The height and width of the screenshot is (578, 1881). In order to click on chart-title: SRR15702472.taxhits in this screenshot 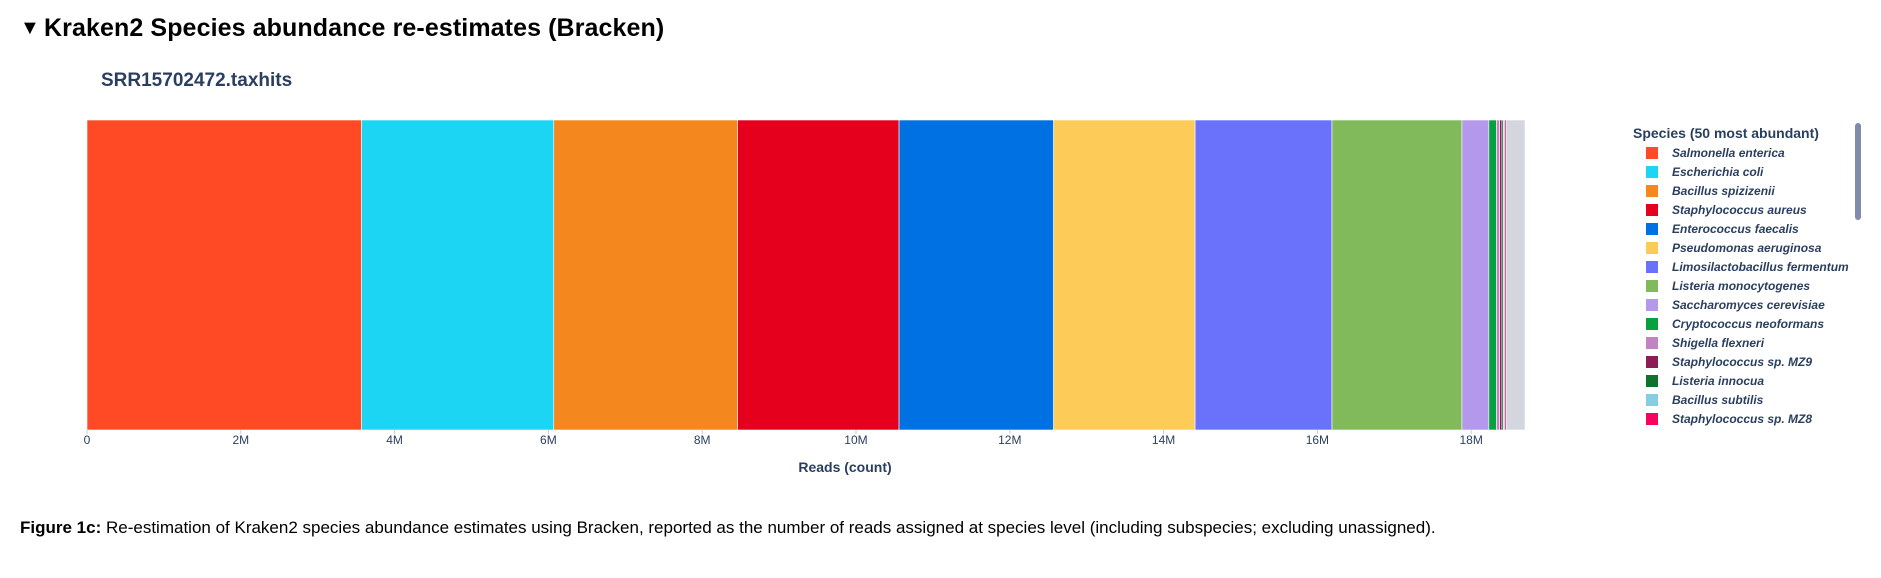, I will do `click(197, 80)`.